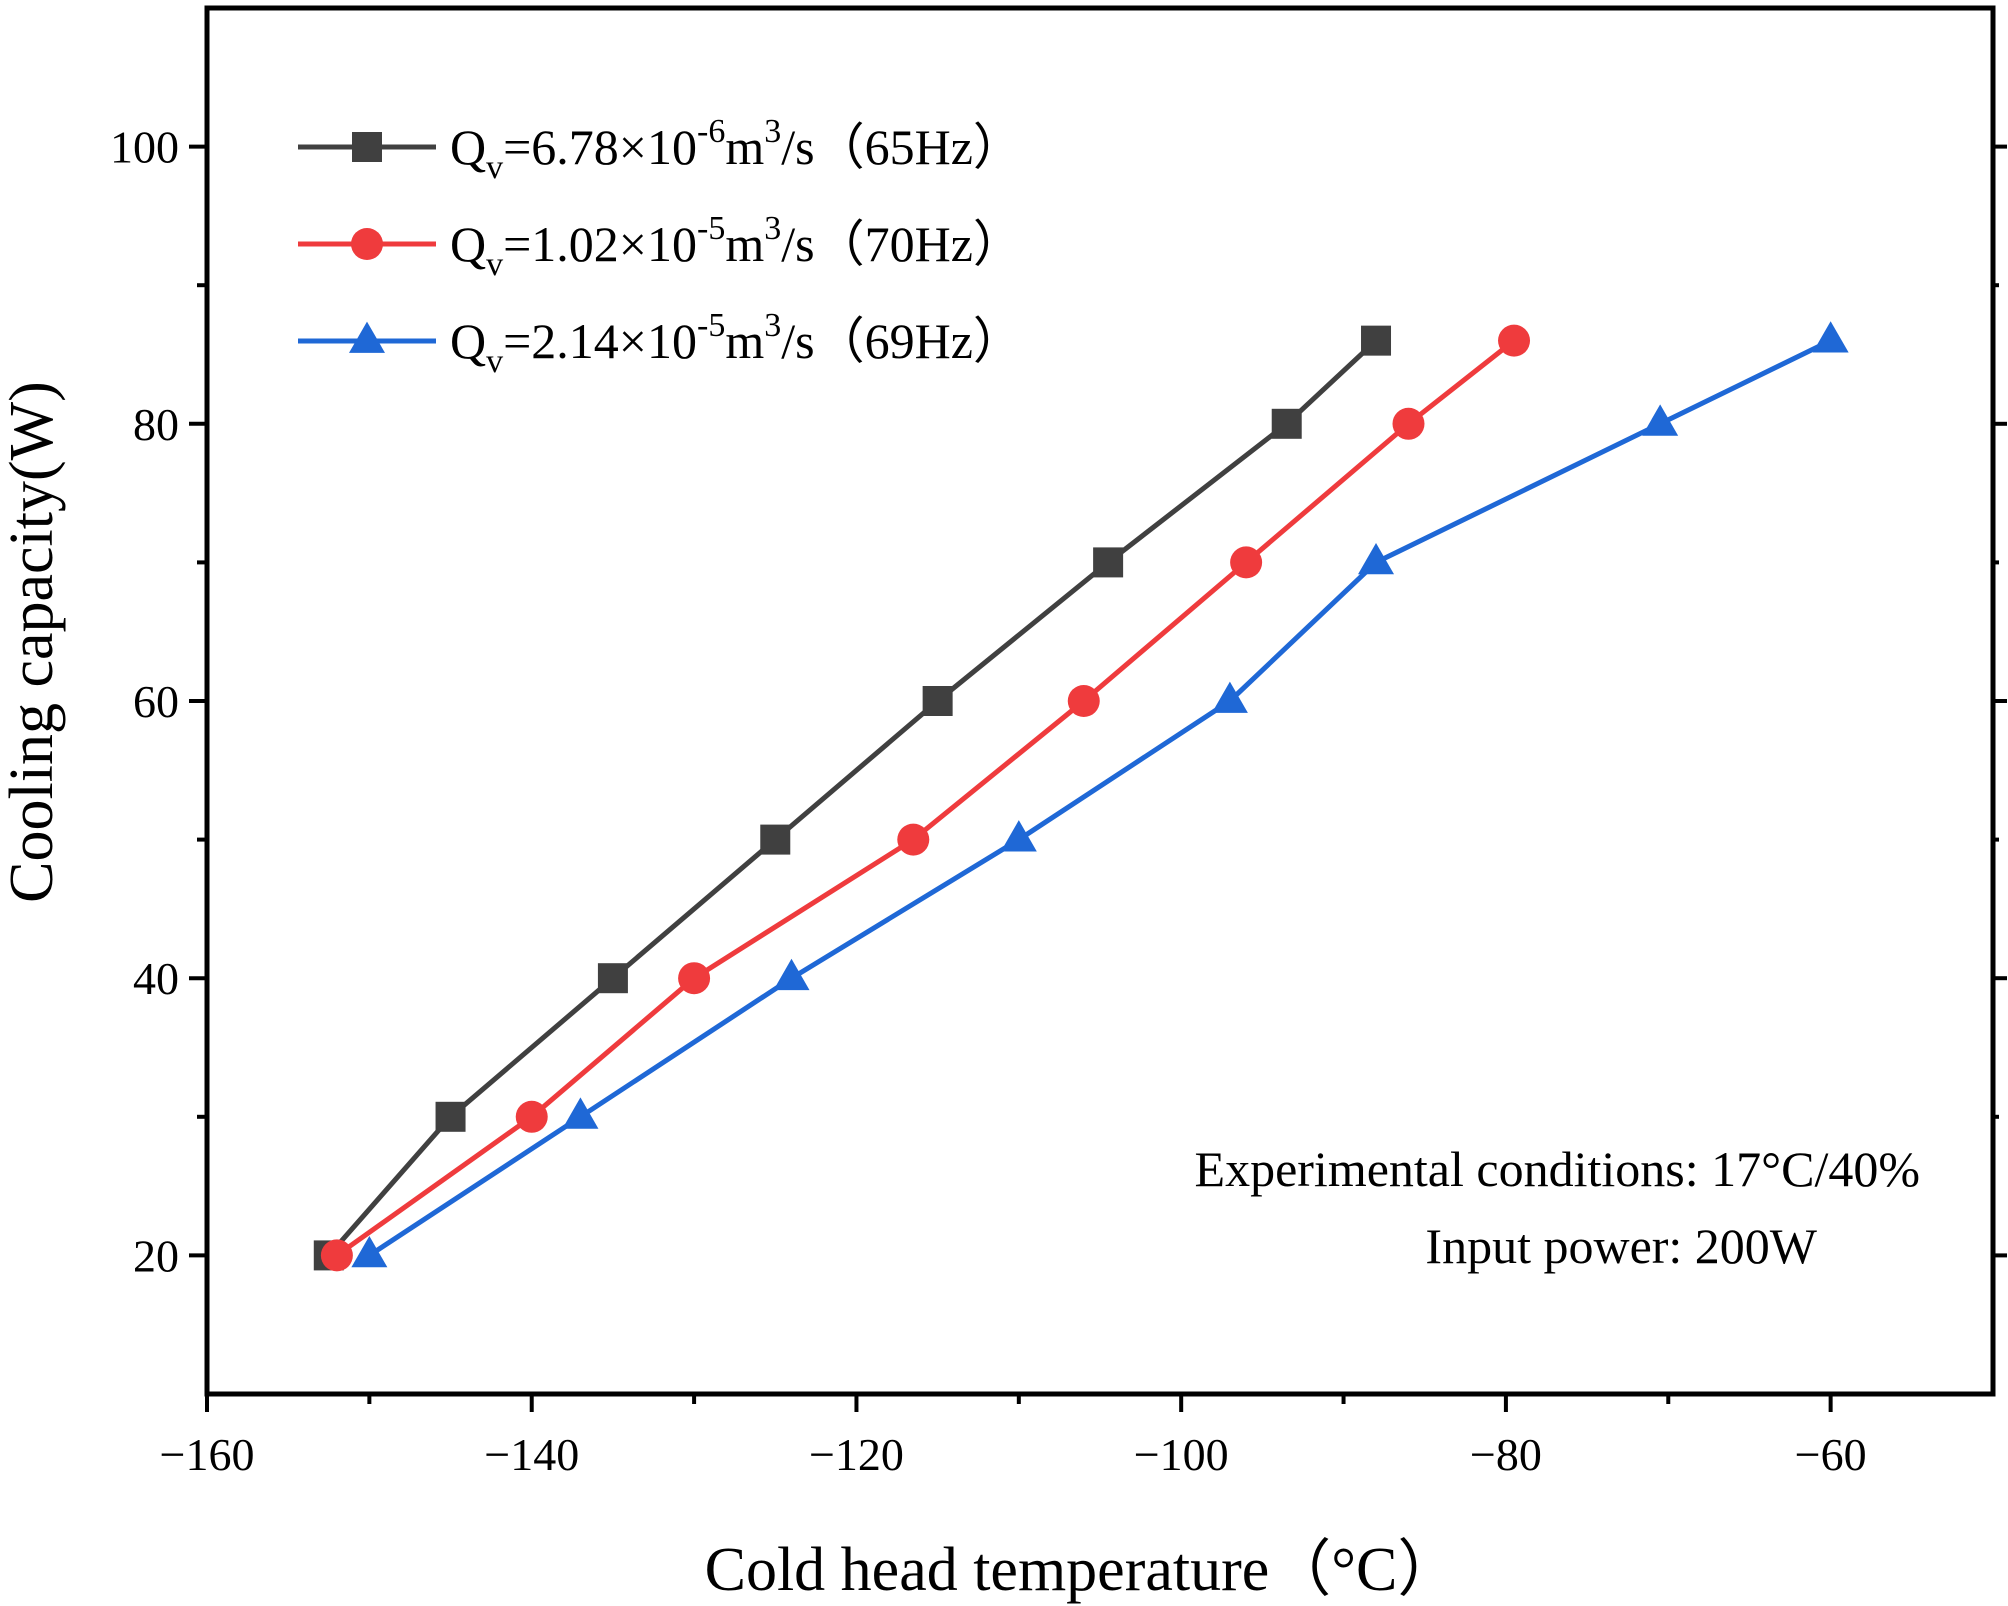 Image resolution: width=2008 pixels, height=1606 pixels. I want to click on y-tick-label: 60, so click(156, 701).